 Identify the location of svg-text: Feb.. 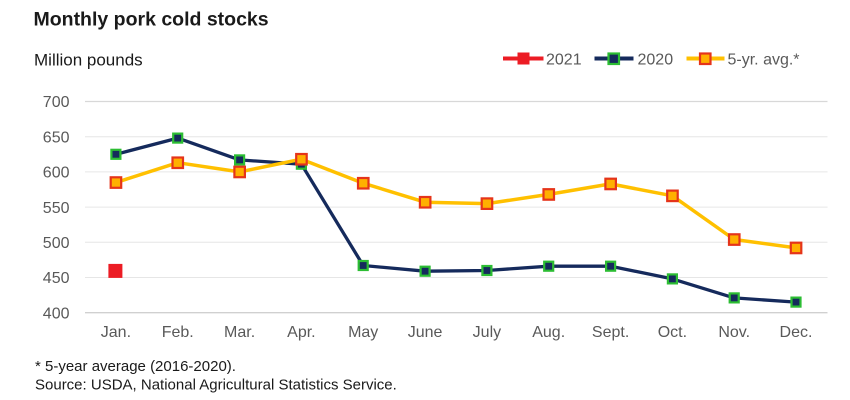
(178, 332).